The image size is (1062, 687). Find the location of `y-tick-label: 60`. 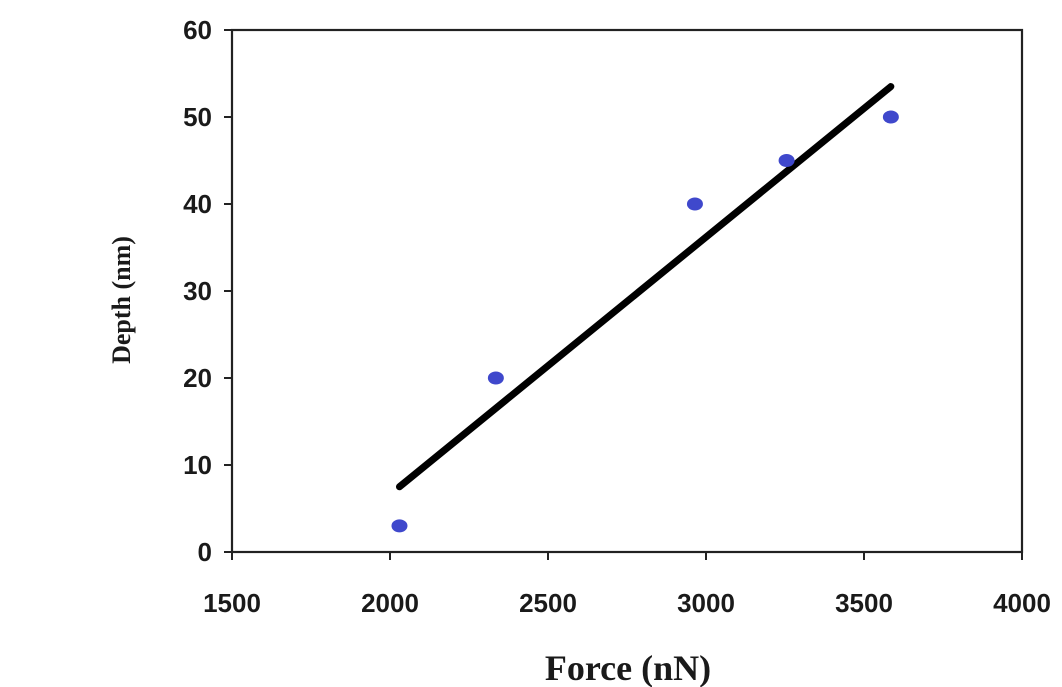

y-tick-label: 60 is located at coordinates (197, 30).